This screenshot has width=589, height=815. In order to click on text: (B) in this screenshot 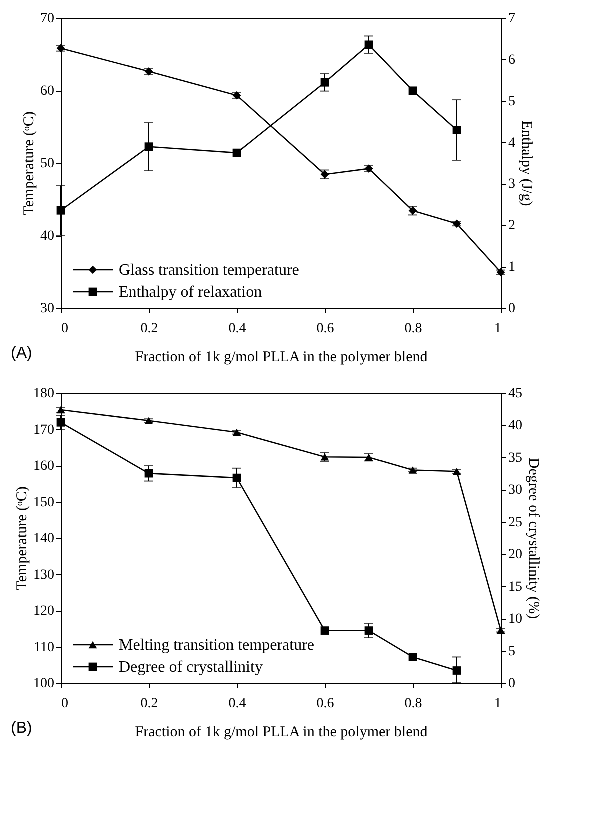, I will do `click(21, 728)`.